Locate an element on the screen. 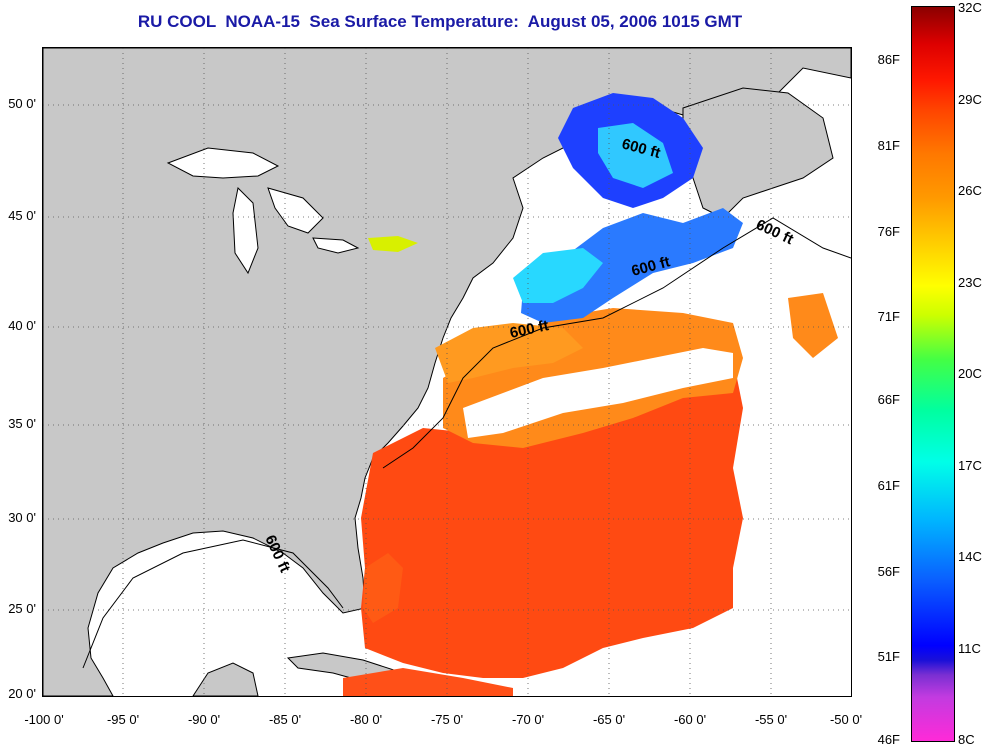 The image size is (984, 754). colorbar-c-17: 17C is located at coordinates (970, 465).